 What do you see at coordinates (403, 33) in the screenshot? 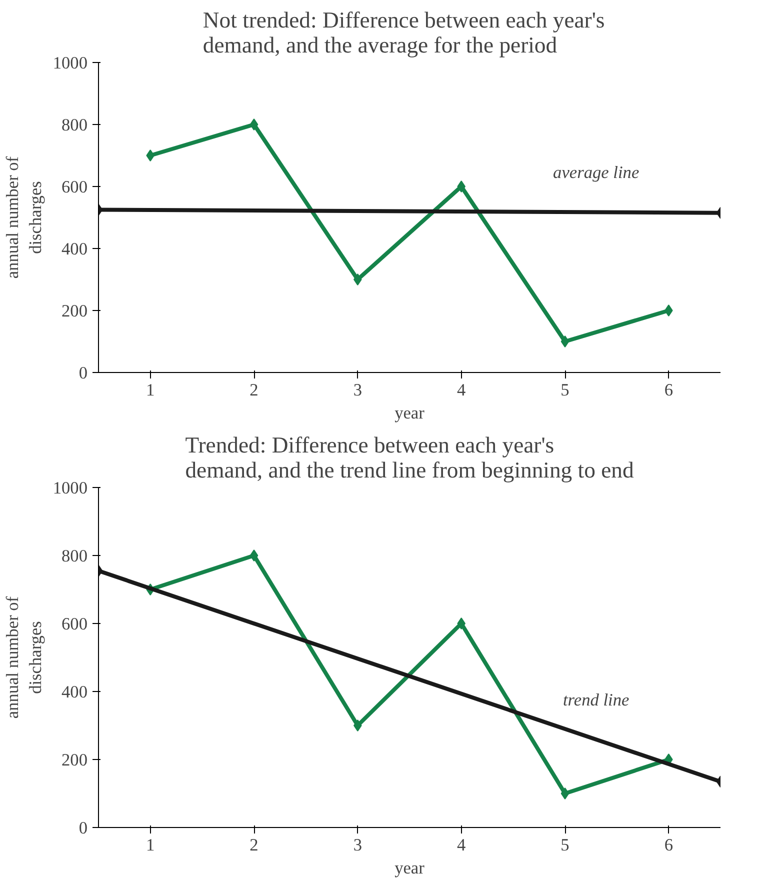
I see `chart-title: Not trended: Difference between each year's demand, and the average for the period` at bounding box center [403, 33].